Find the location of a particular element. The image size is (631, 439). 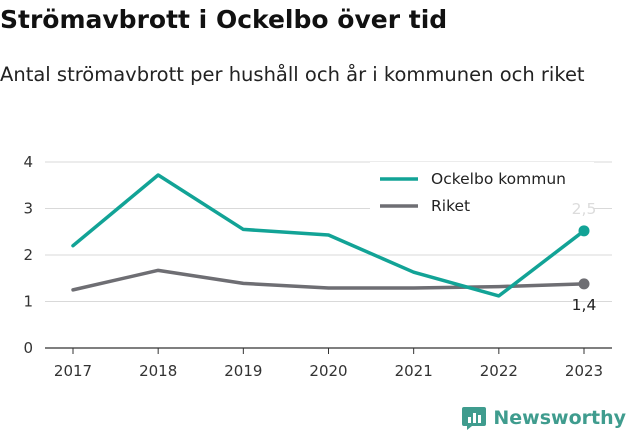

newsworthy-logo: Newsworthy is located at coordinates (543, 418).